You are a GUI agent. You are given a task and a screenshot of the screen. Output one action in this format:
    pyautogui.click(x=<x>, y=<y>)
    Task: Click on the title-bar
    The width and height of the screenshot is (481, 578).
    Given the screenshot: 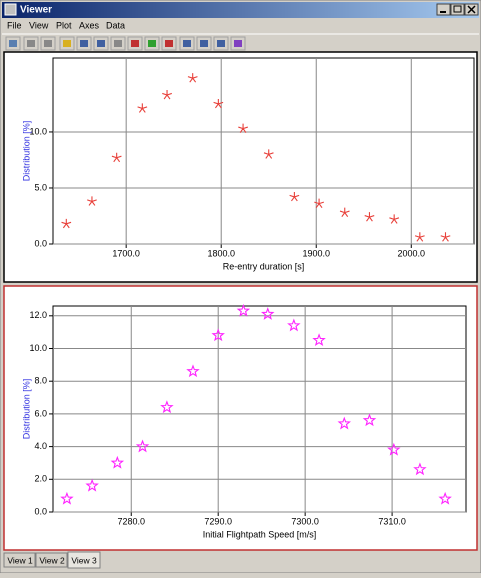 What is the action you would take?
    pyautogui.click(x=240, y=10)
    